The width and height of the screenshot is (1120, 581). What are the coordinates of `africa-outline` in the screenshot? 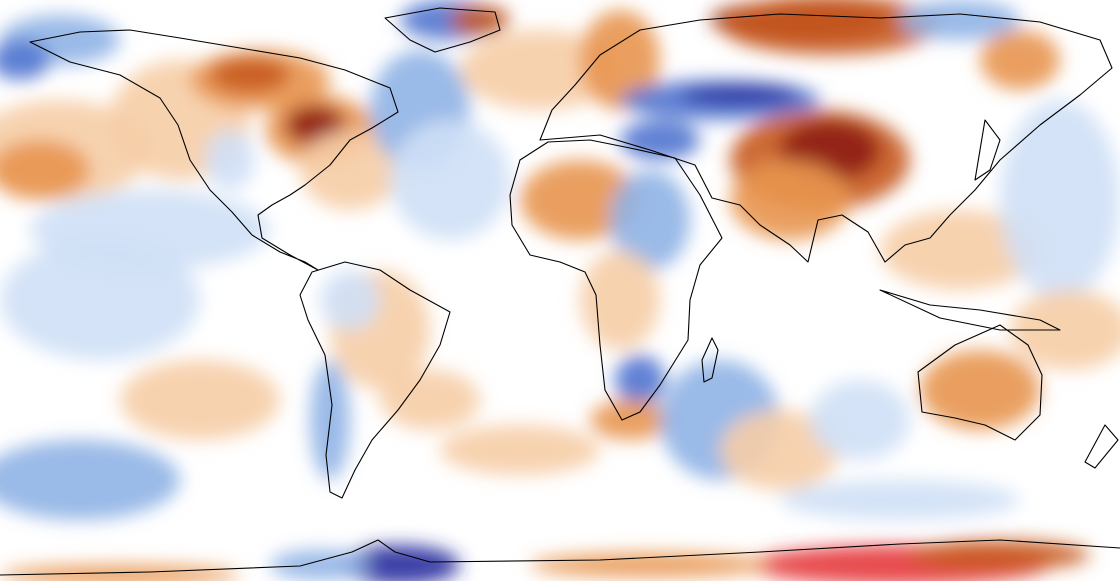 It's located at (616, 280).